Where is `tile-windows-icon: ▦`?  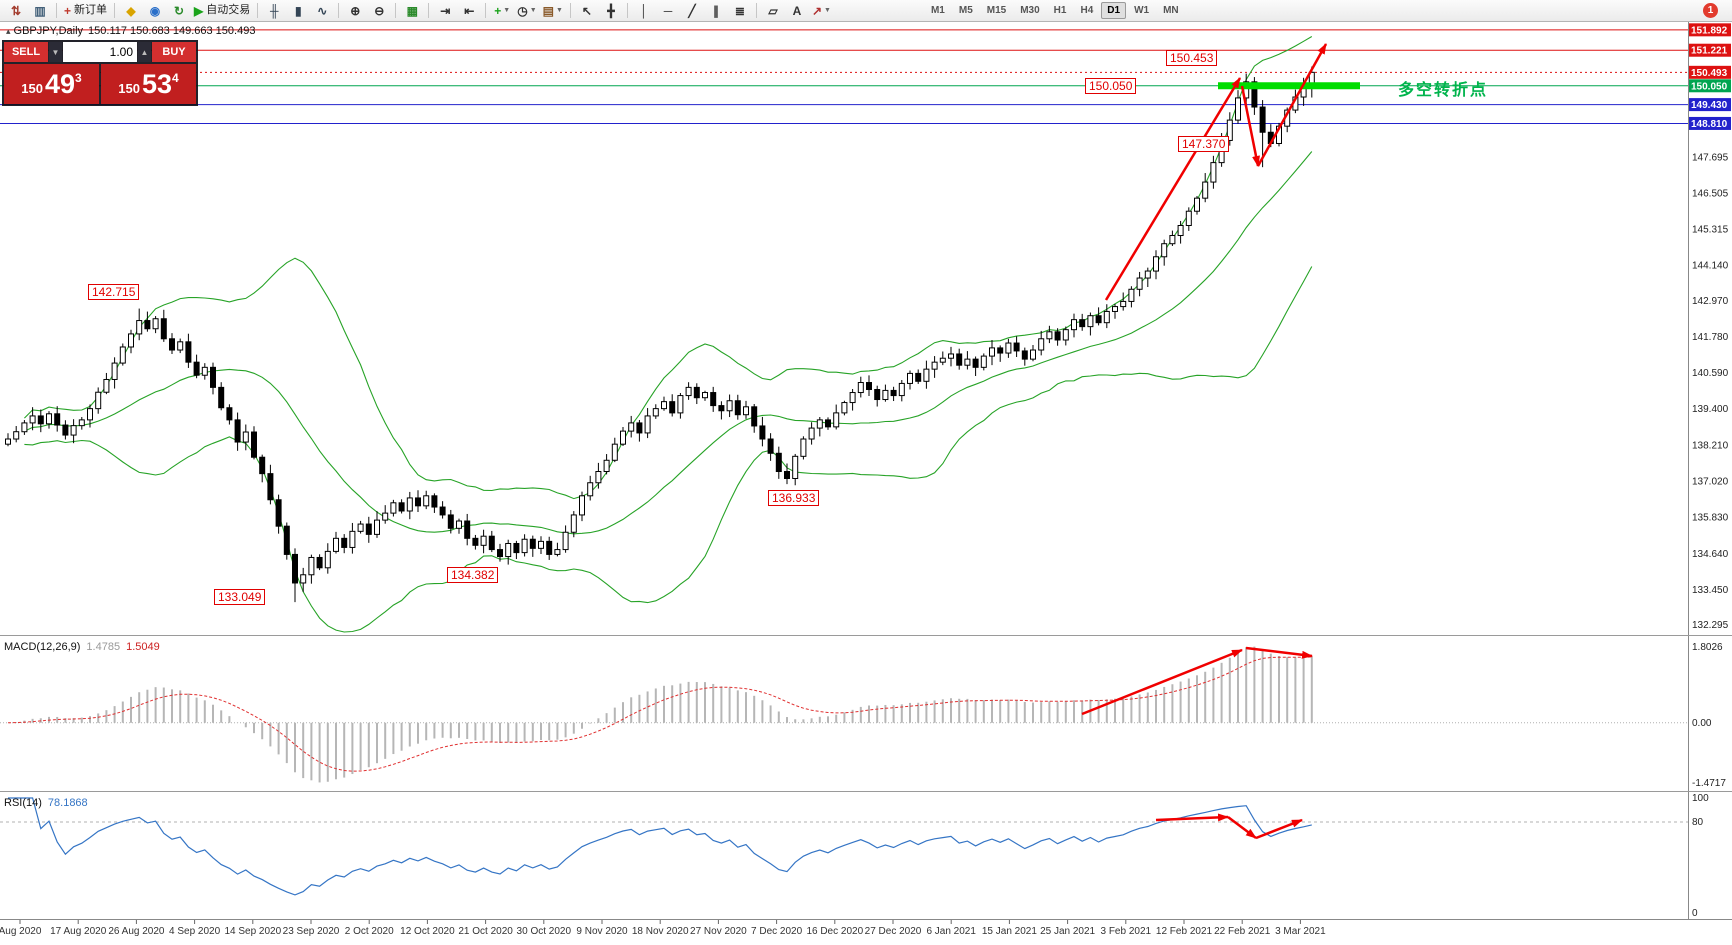
tile-windows-icon: ▦ is located at coordinates (412, 11).